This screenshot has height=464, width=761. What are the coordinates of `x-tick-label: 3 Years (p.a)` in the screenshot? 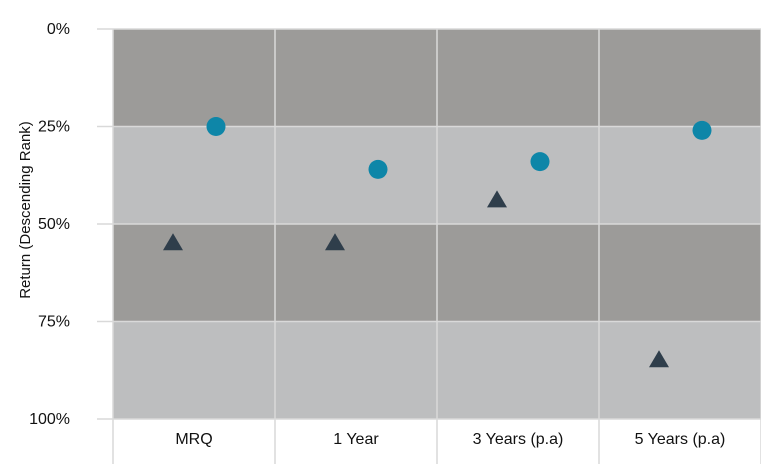 It's located at (518, 439).